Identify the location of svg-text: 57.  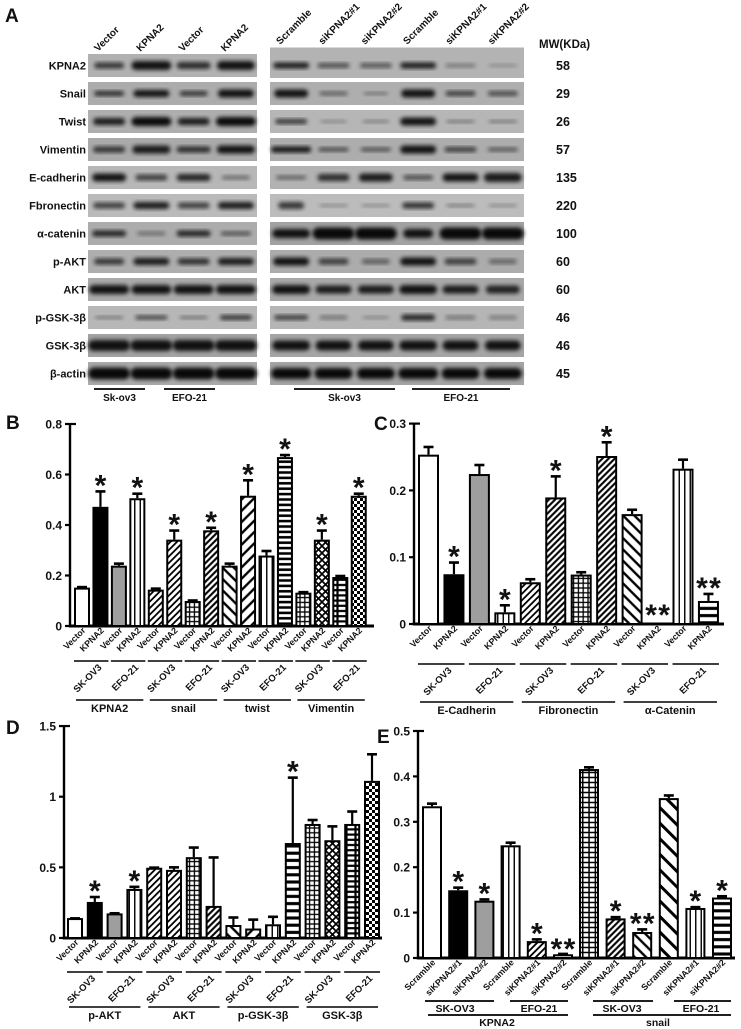
(563, 150).